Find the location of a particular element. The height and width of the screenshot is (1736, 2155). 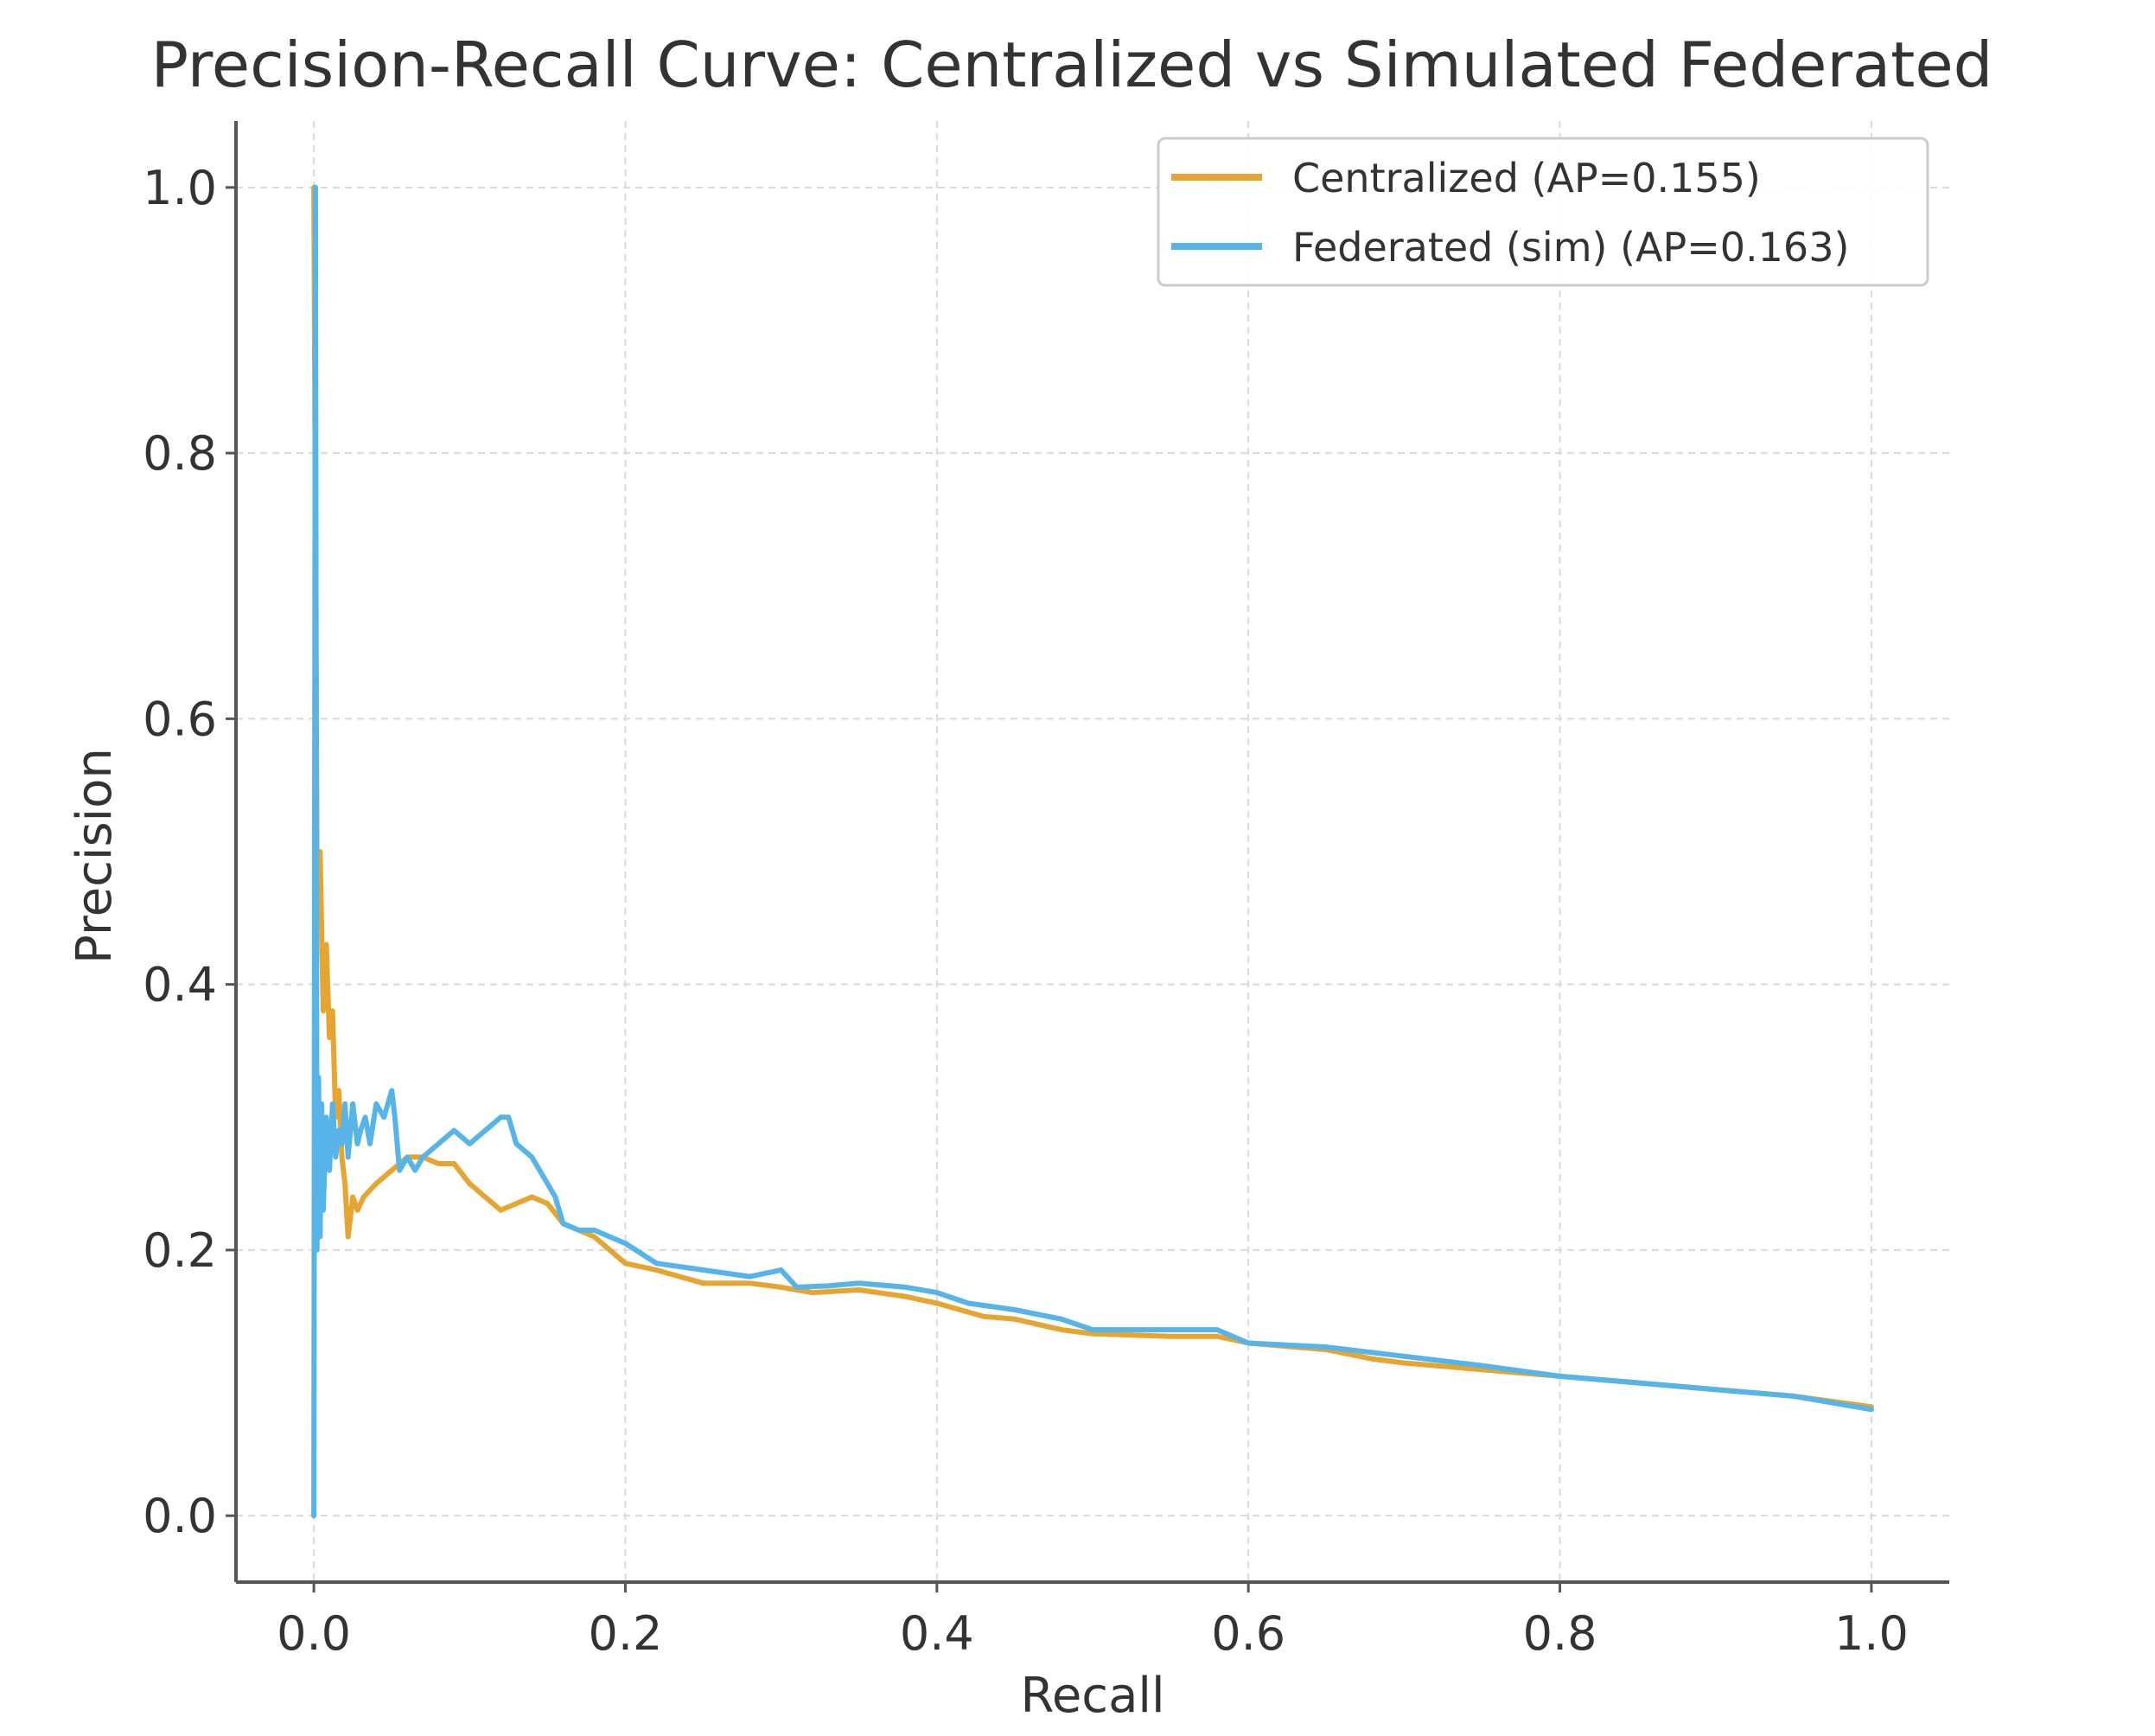

x-tick-label: 0.2 is located at coordinates (626, 1633).